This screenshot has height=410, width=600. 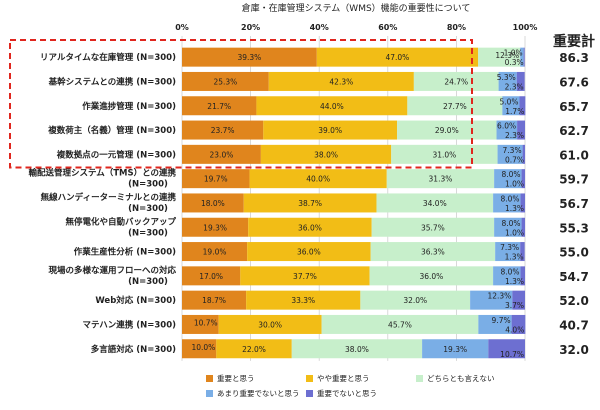 I want to click on bar-value-label: 19.7%, so click(x=216, y=179).